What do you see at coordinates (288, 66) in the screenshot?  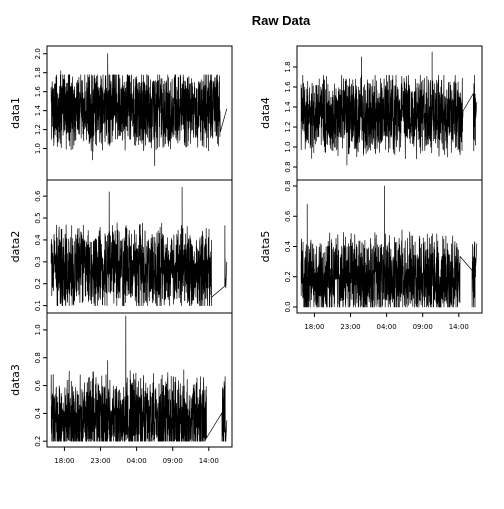 I see `data4-ytick-label: 1.8` at bounding box center [288, 66].